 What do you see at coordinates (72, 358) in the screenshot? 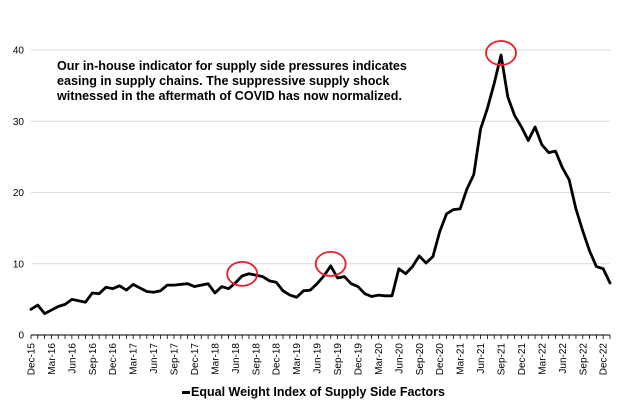
I see `x-tick-label: Jun-16` at bounding box center [72, 358].